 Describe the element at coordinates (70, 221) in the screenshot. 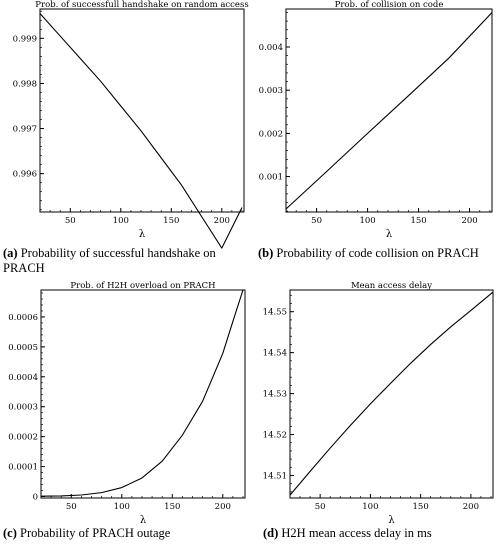

I see `x-tick-label-a-0: 50` at that location.